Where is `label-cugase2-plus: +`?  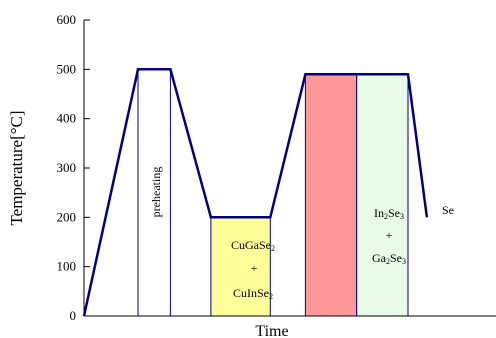
label-cugase2-plus: + is located at coordinates (254, 268).